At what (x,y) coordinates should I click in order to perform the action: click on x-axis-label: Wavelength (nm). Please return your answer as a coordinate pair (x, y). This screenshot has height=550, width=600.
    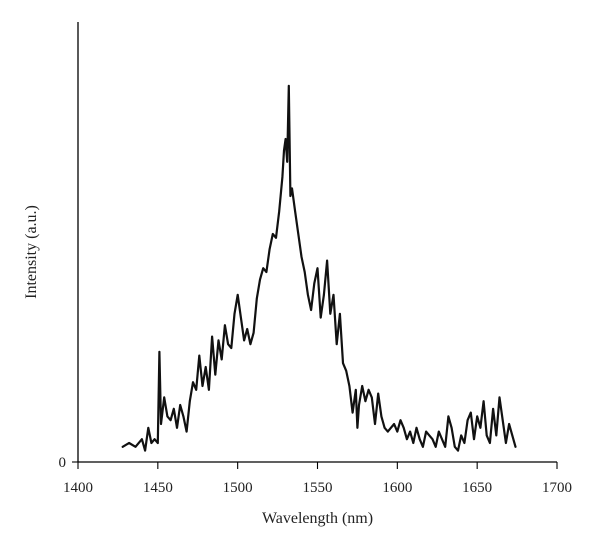
    Looking at the image, I should click on (317, 518).